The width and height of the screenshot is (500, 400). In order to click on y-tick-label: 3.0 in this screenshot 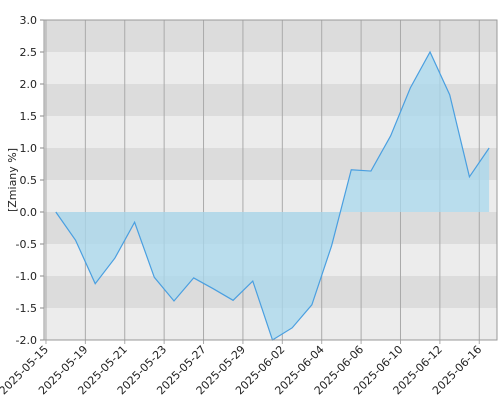, I will do `click(29, 20)`.